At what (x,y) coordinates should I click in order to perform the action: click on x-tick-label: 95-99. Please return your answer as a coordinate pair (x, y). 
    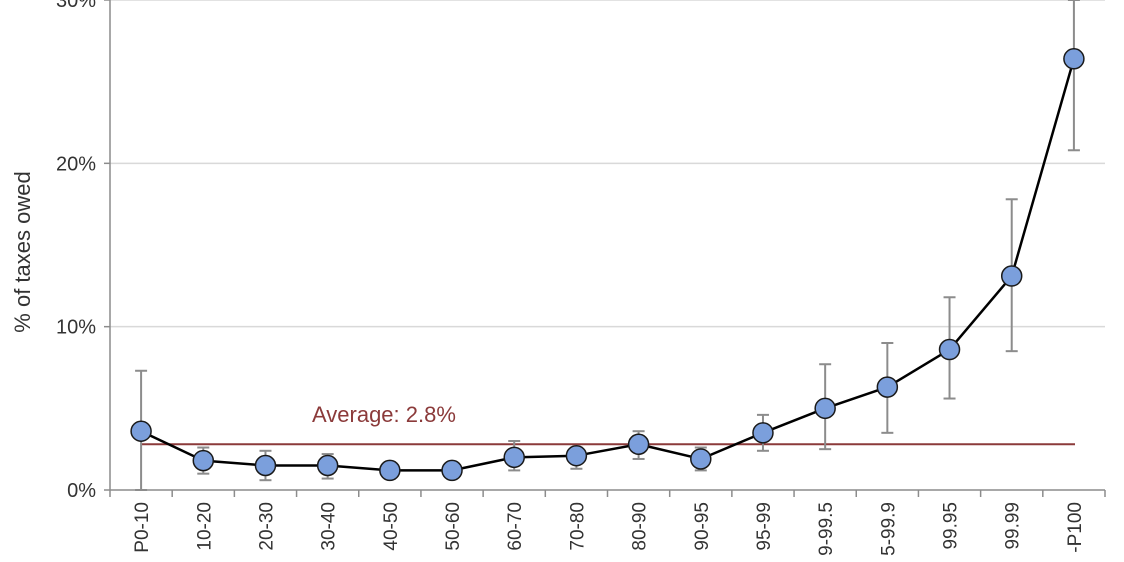
    Looking at the image, I should click on (764, 526).